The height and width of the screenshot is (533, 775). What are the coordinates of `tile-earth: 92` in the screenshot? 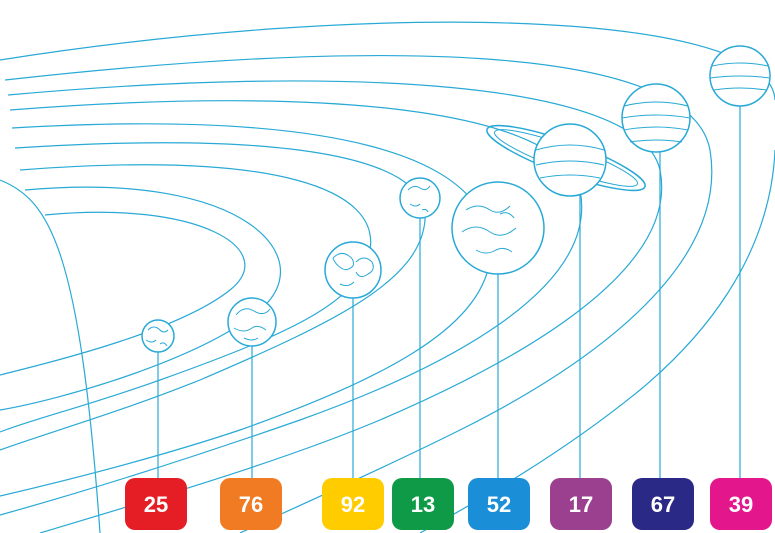 It's located at (353, 504).